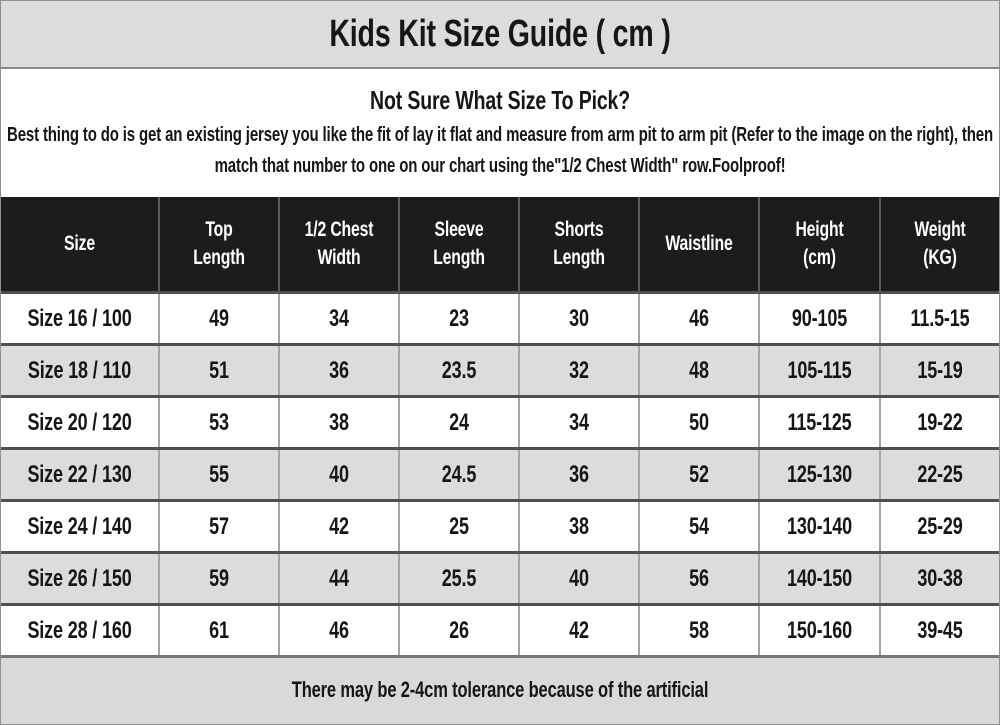 The width and height of the screenshot is (1000, 725). What do you see at coordinates (80, 318) in the screenshot?
I see `size-cell: Size 16 / 100` at bounding box center [80, 318].